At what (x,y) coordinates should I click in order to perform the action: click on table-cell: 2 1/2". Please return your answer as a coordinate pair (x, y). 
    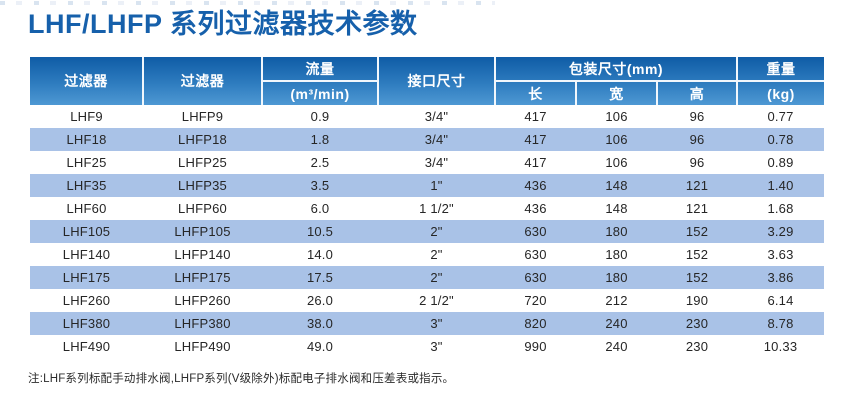
    Looking at the image, I should click on (436, 300).